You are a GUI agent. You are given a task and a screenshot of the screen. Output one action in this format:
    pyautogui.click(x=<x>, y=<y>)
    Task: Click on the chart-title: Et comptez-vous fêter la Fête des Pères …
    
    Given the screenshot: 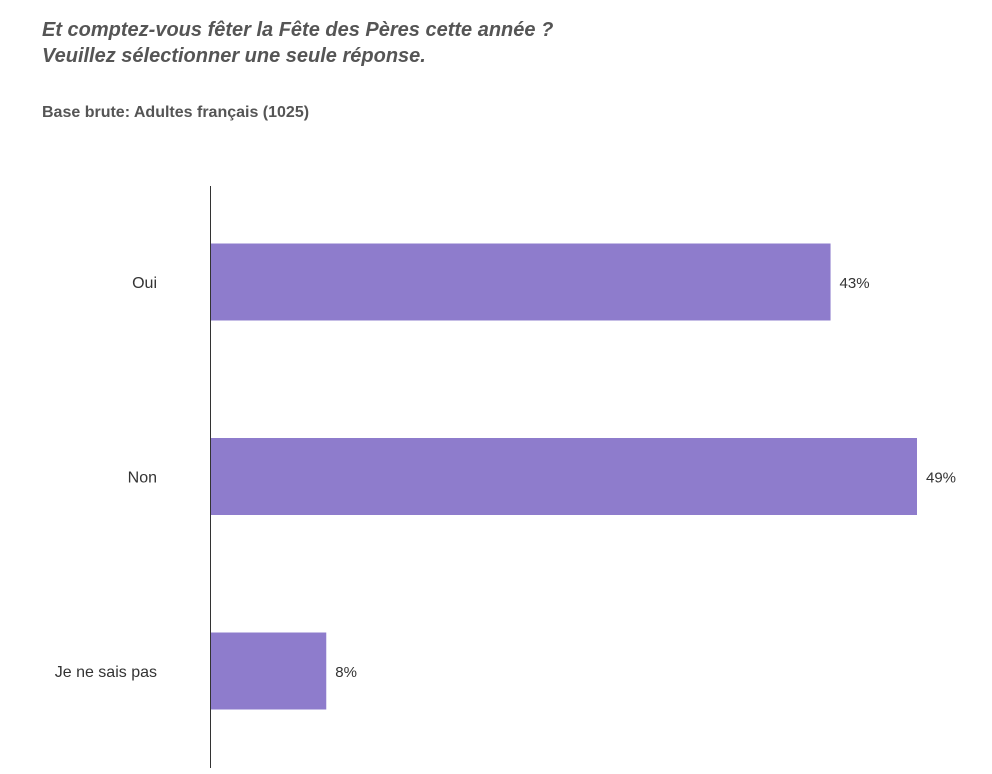 What is the action you would take?
    pyautogui.click(x=297, y=43)
    